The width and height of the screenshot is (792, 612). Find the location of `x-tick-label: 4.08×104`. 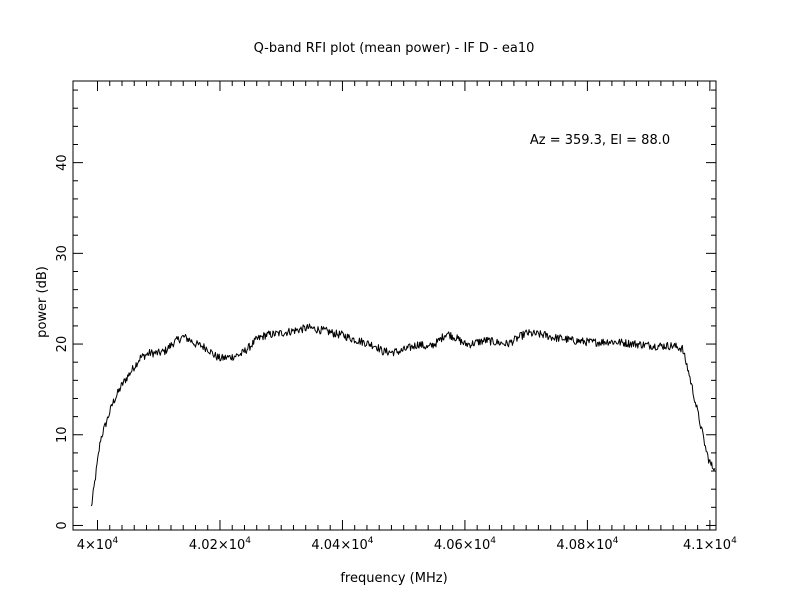

x-tick-label: 4.08×104 is located at coordinates (587, 544).